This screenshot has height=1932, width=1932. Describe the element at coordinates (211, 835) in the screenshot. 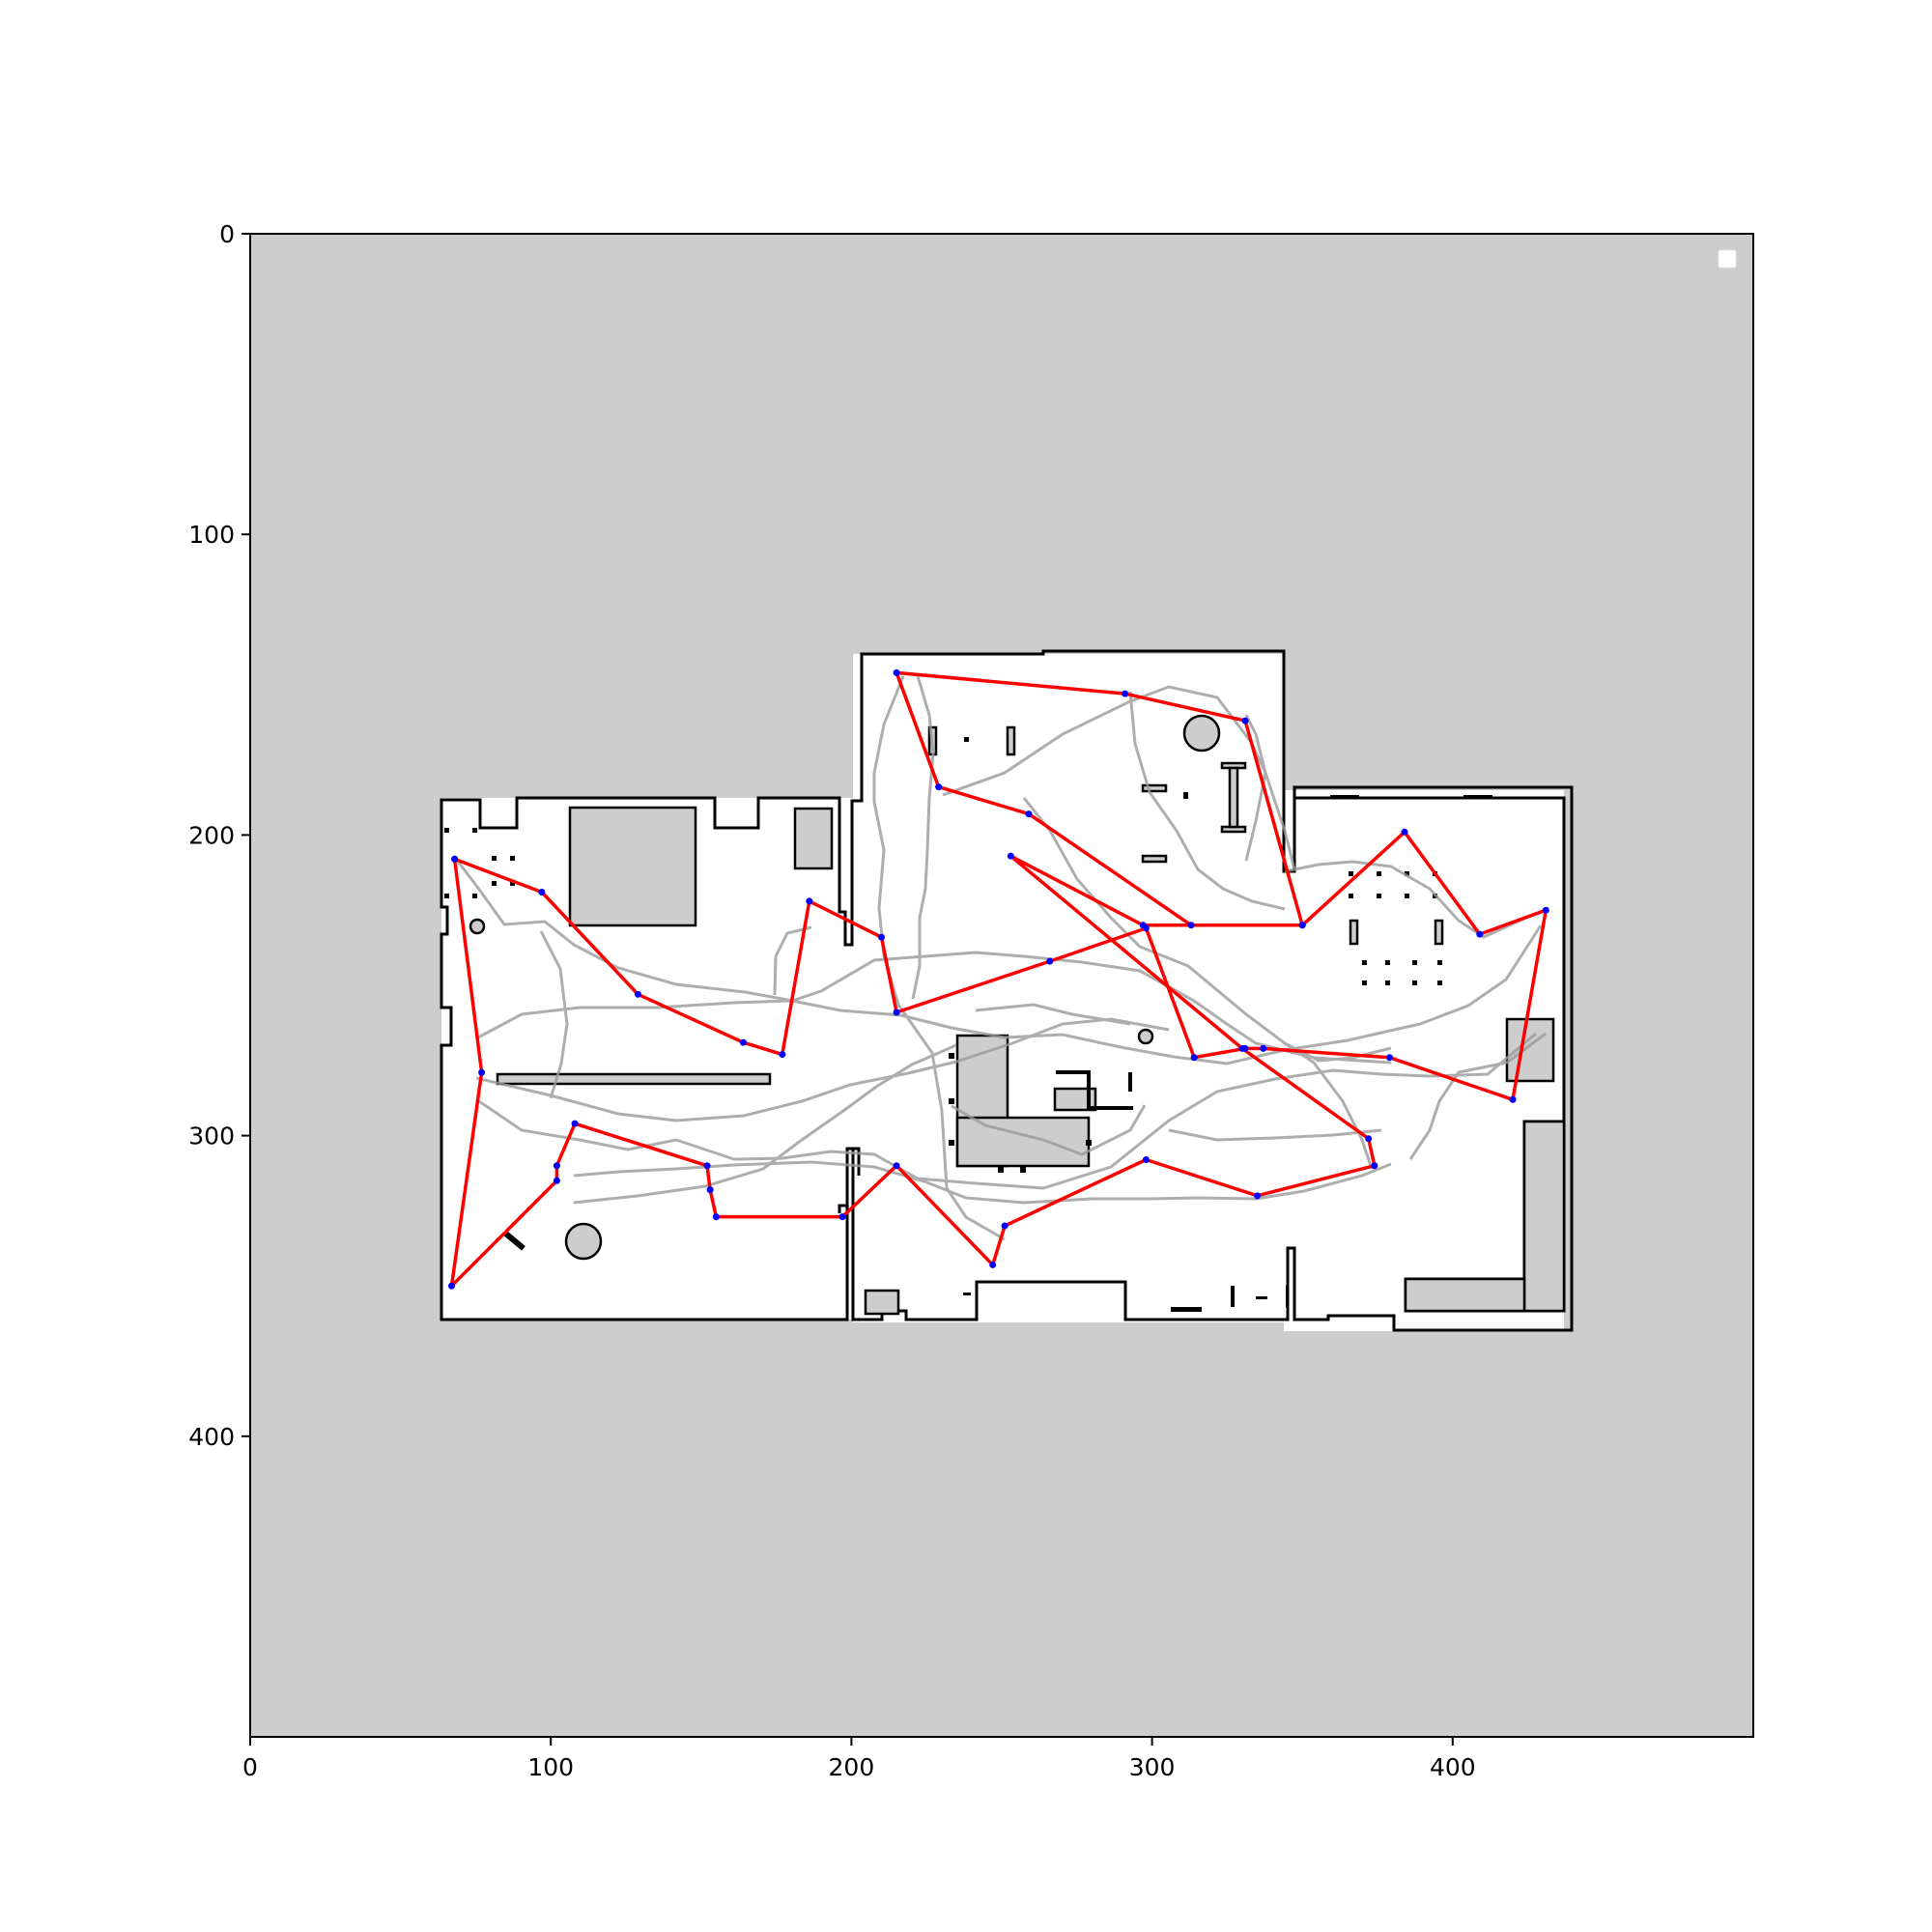

I see `y-tick-label: 200` at that location.